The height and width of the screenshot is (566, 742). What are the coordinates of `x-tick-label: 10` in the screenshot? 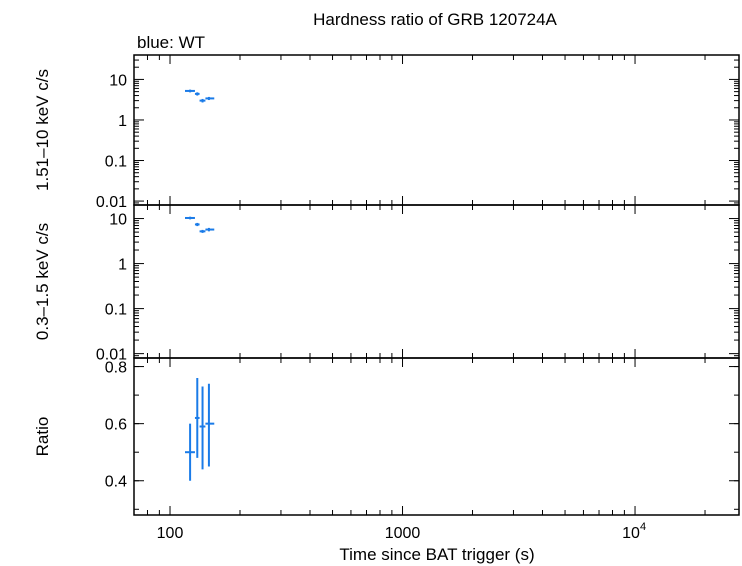 It's located at (631, 533).